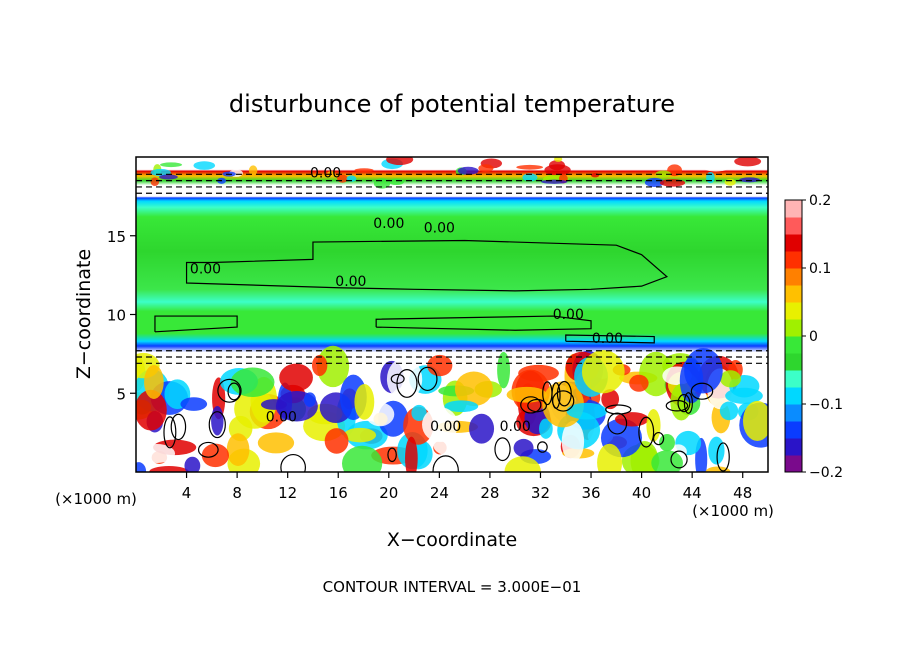 This screenshot has width=904, height=654. Describe the element at coordinates (590, 493) in the screenshot. I see `x-tick-label: 36` at that location.